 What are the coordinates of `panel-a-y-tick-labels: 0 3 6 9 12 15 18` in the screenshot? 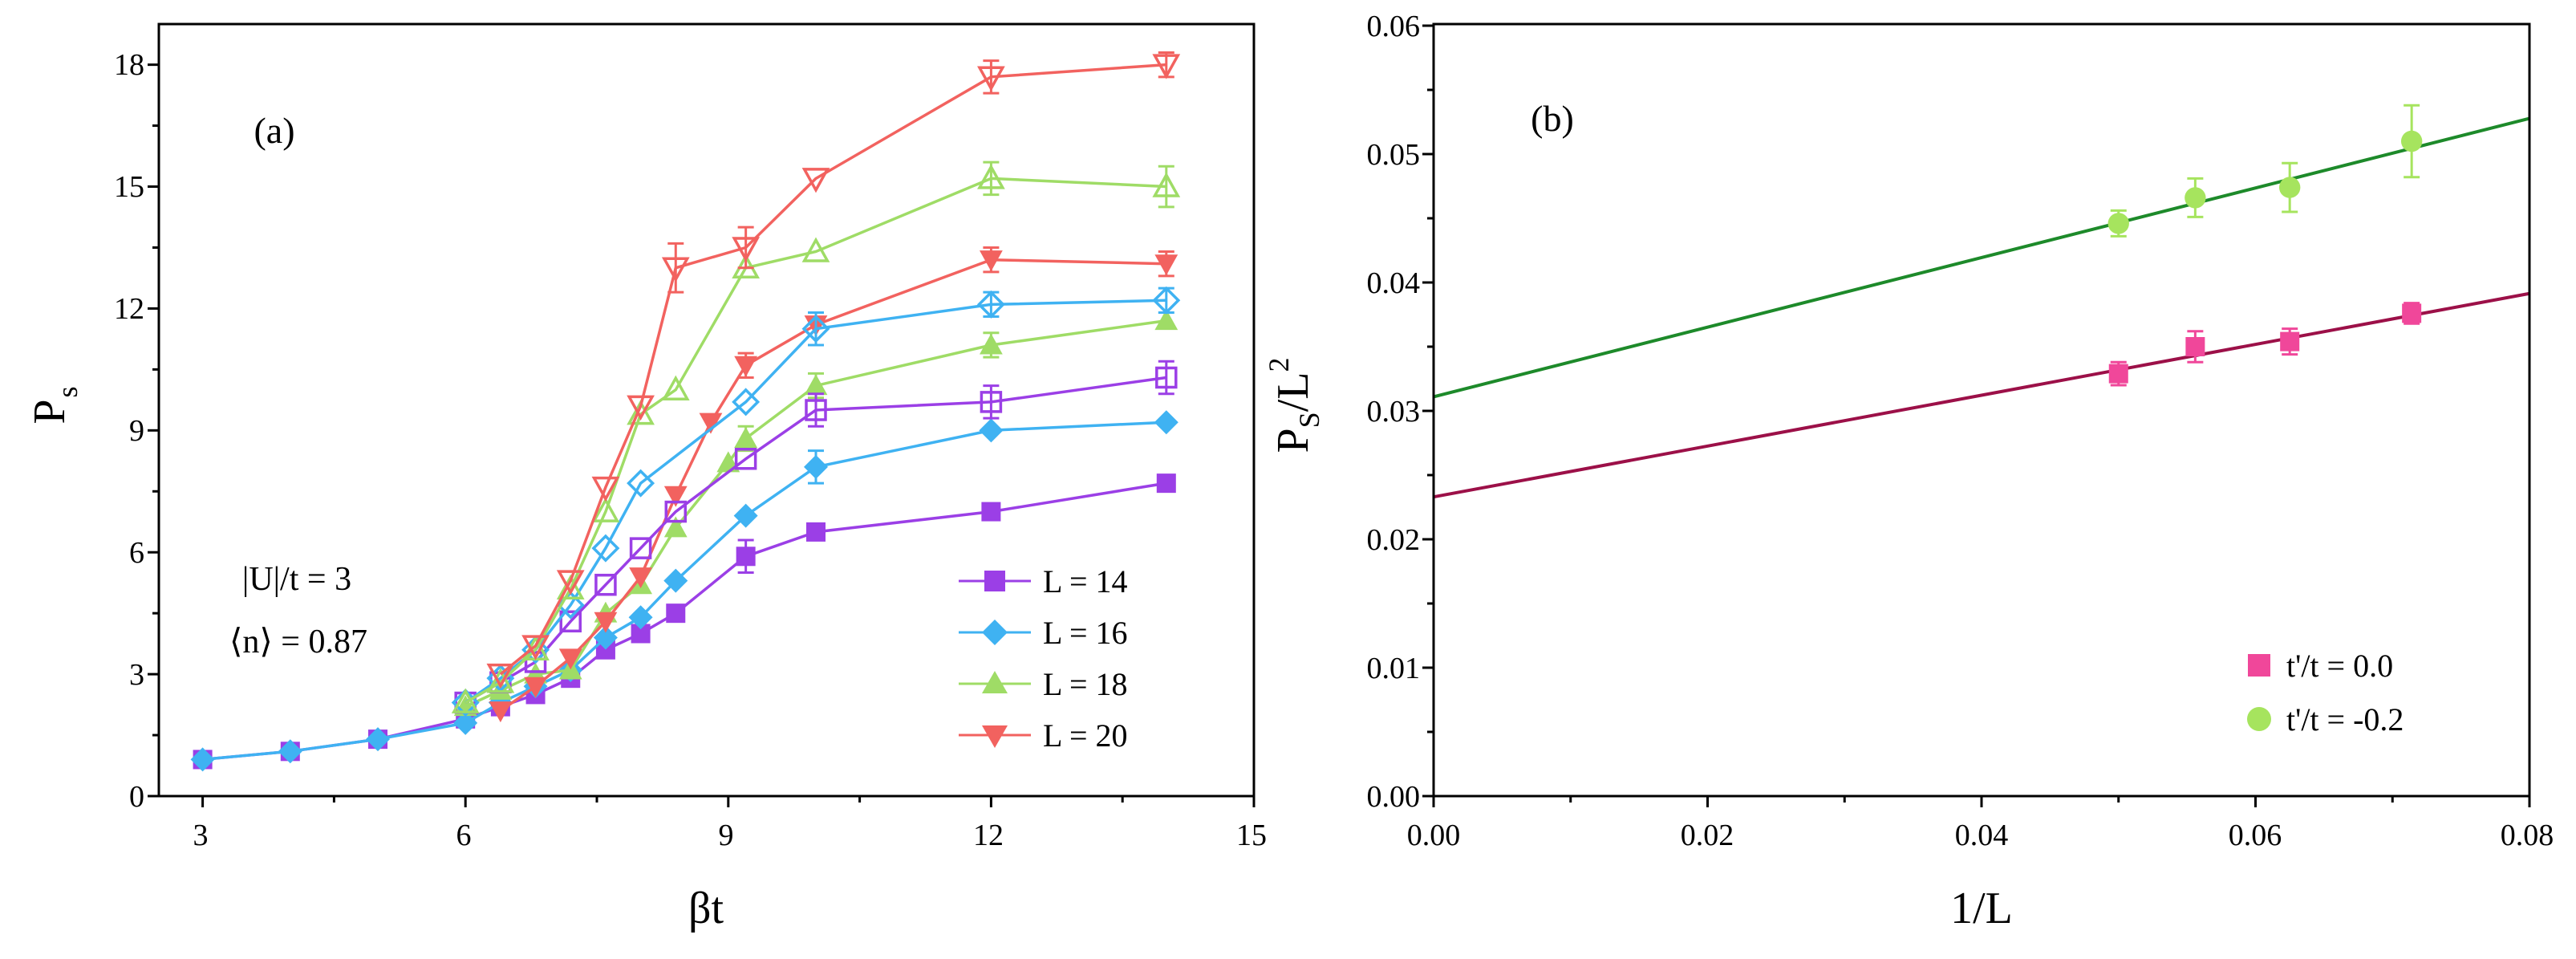 It's located at (129, 431).